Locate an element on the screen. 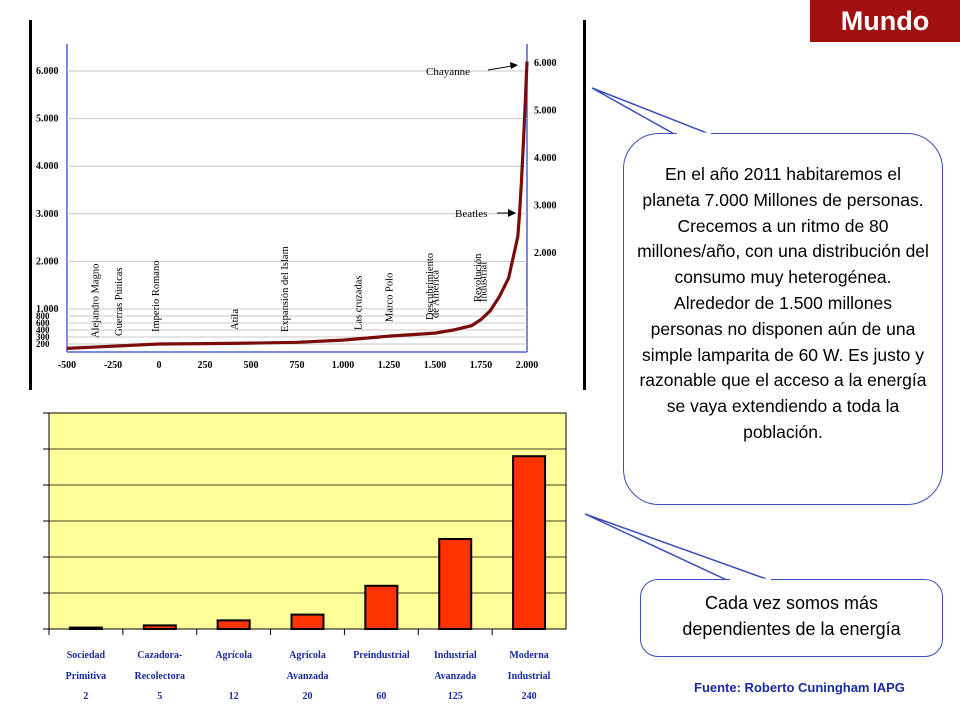  value-label: 12 is located at coordinates (234, 696).